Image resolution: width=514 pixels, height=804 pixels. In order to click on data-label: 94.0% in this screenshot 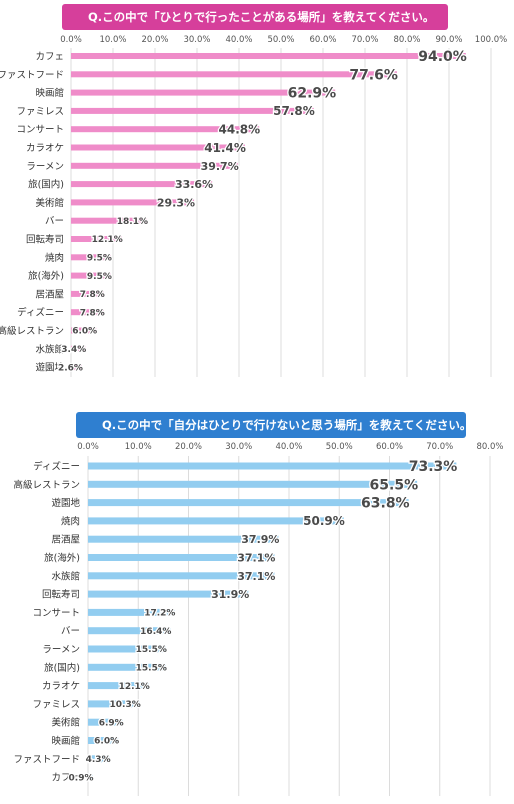, I will do `click(442, 57)`.